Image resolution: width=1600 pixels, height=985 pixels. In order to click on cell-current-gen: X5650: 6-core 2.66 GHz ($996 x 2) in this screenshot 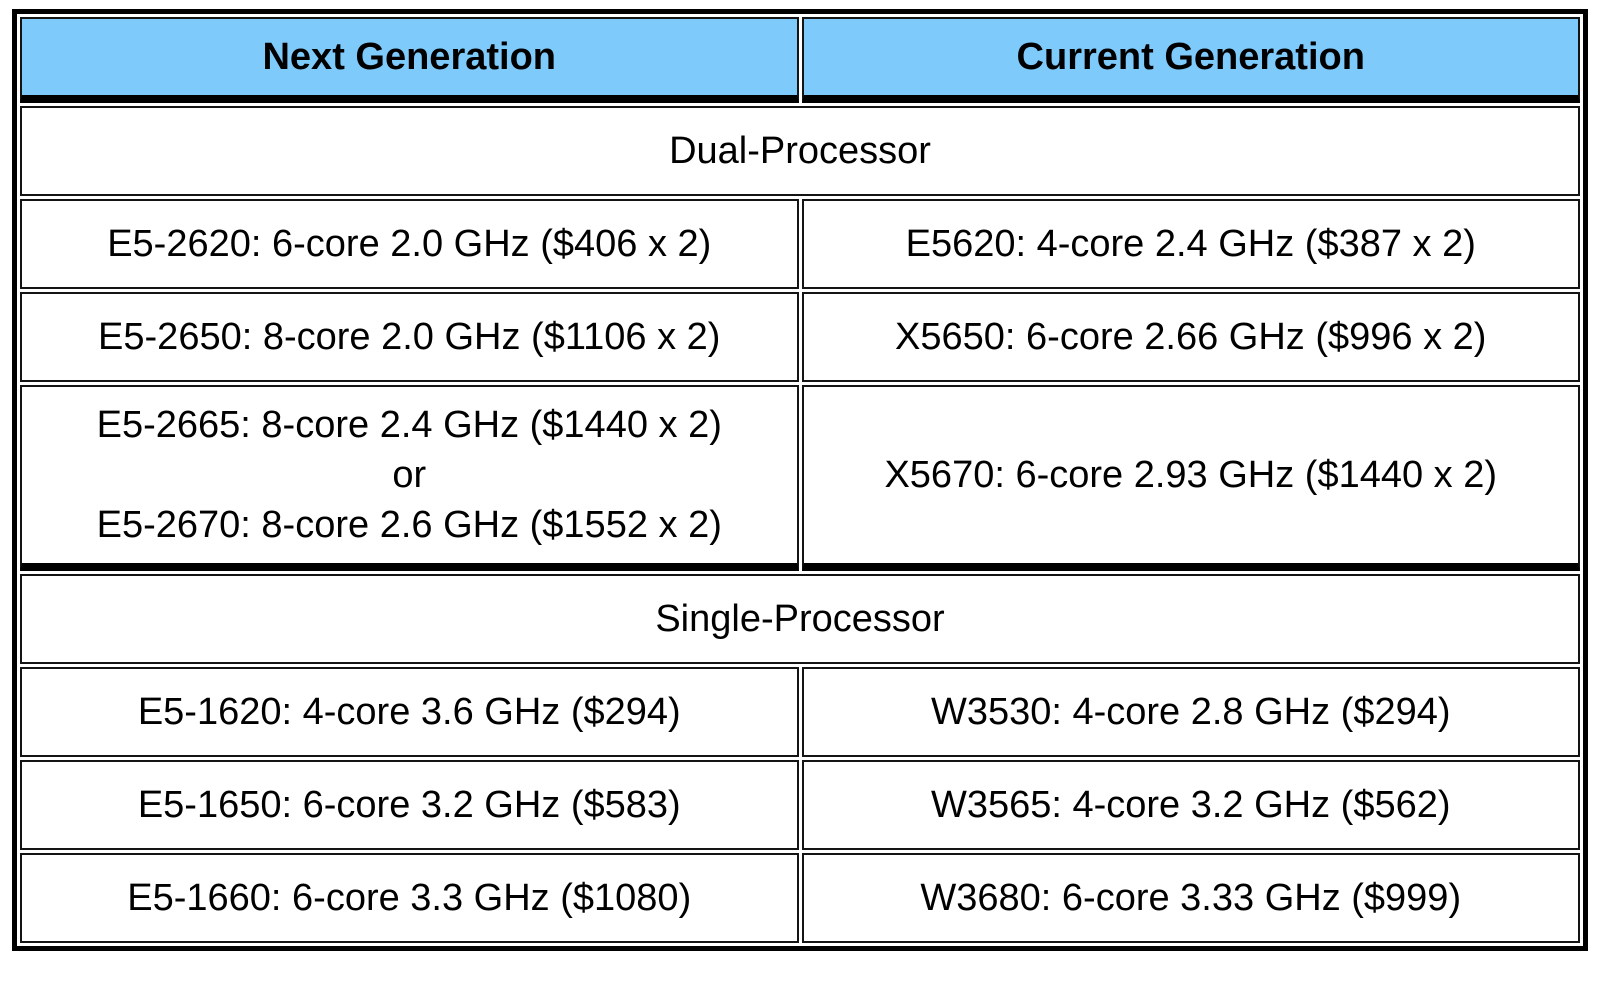, I will do `click(1190, 337)`.